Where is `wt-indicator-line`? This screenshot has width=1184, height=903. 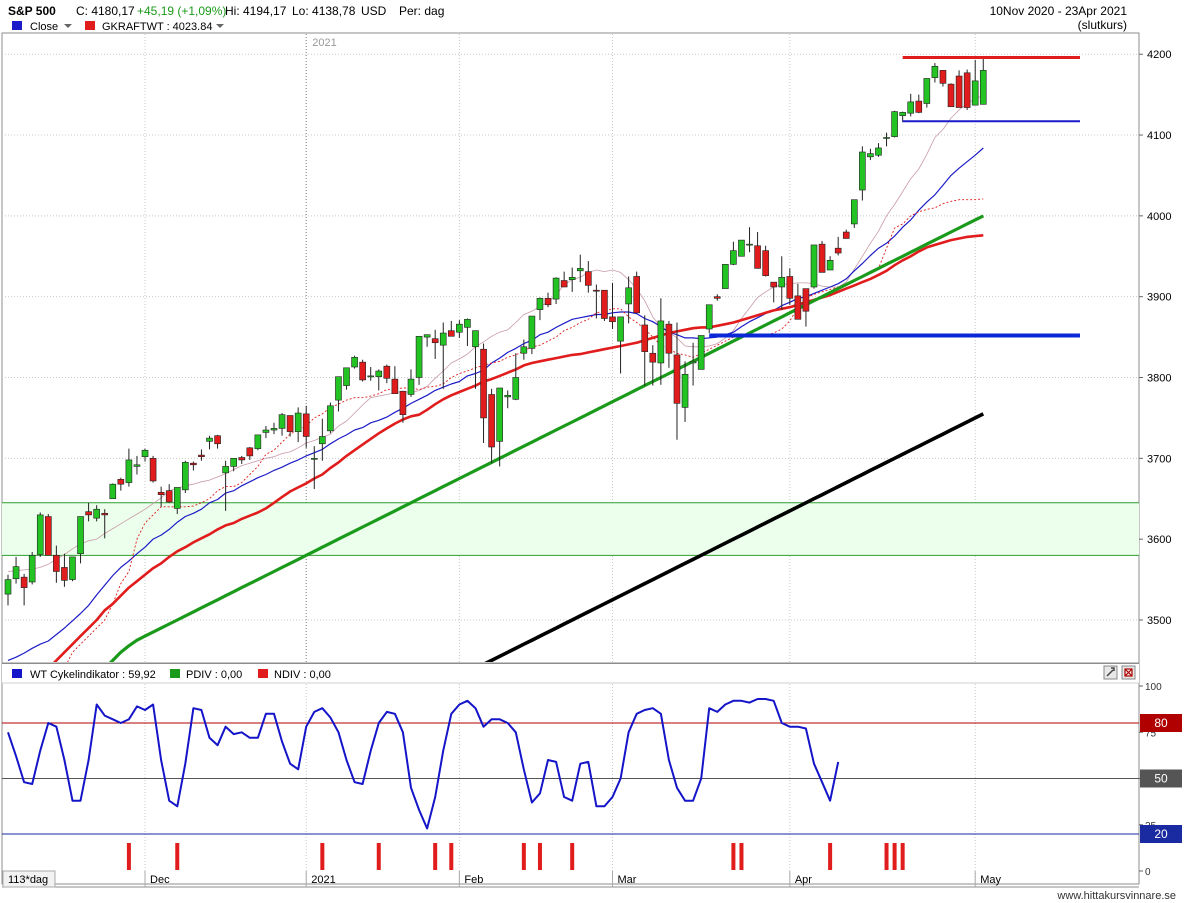
wt-indicator-line is located at coordinates (423, 764).